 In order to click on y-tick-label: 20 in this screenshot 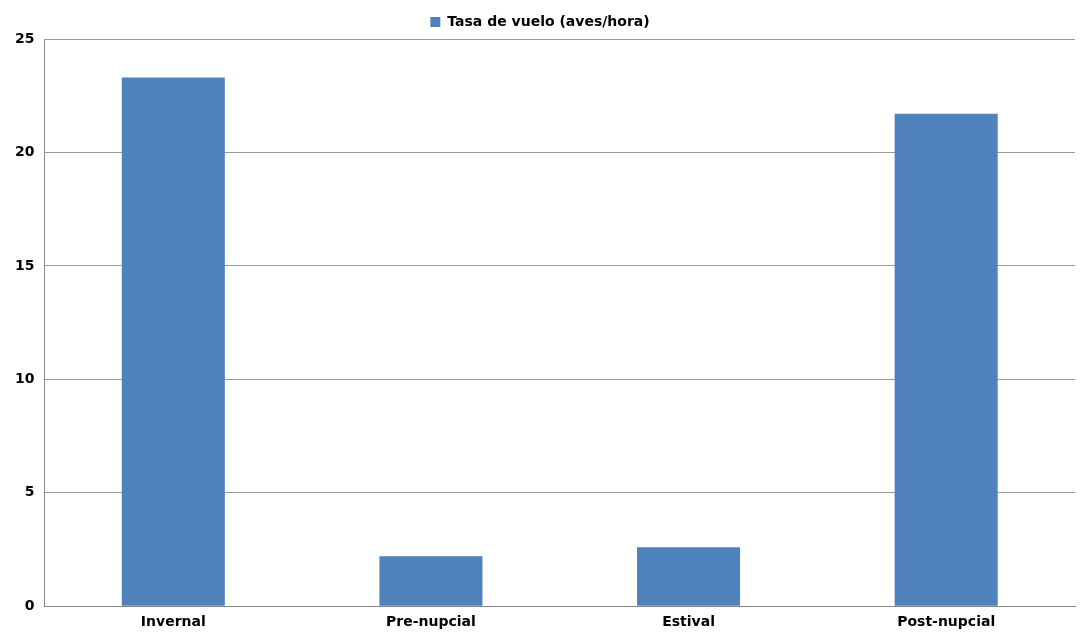, I will do `click(25, 151)`.